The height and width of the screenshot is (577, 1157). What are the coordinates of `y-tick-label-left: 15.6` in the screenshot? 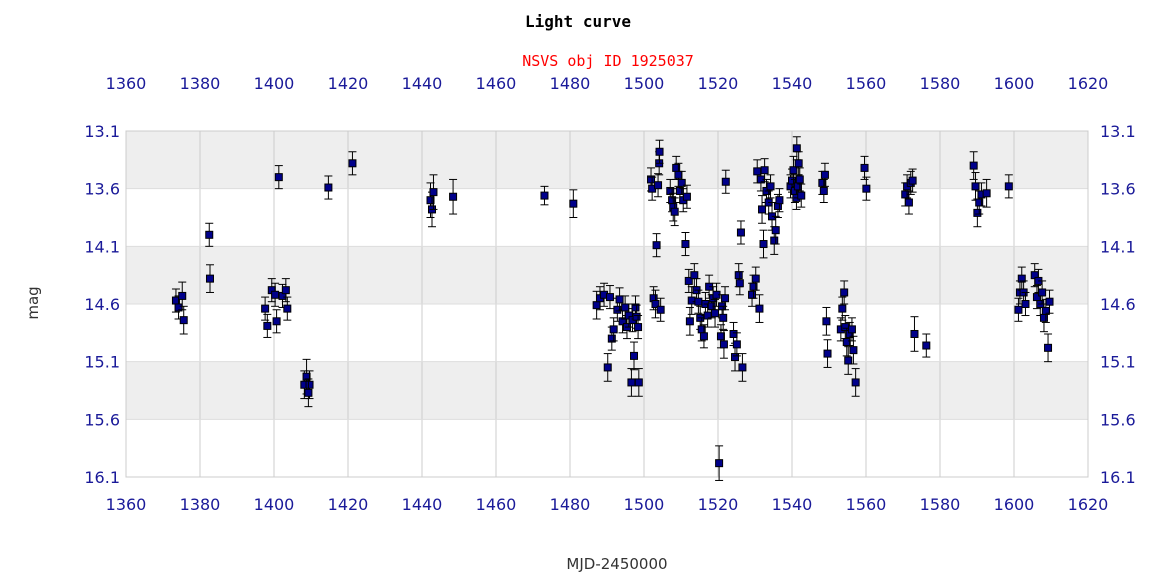 It's located at (102, 419).